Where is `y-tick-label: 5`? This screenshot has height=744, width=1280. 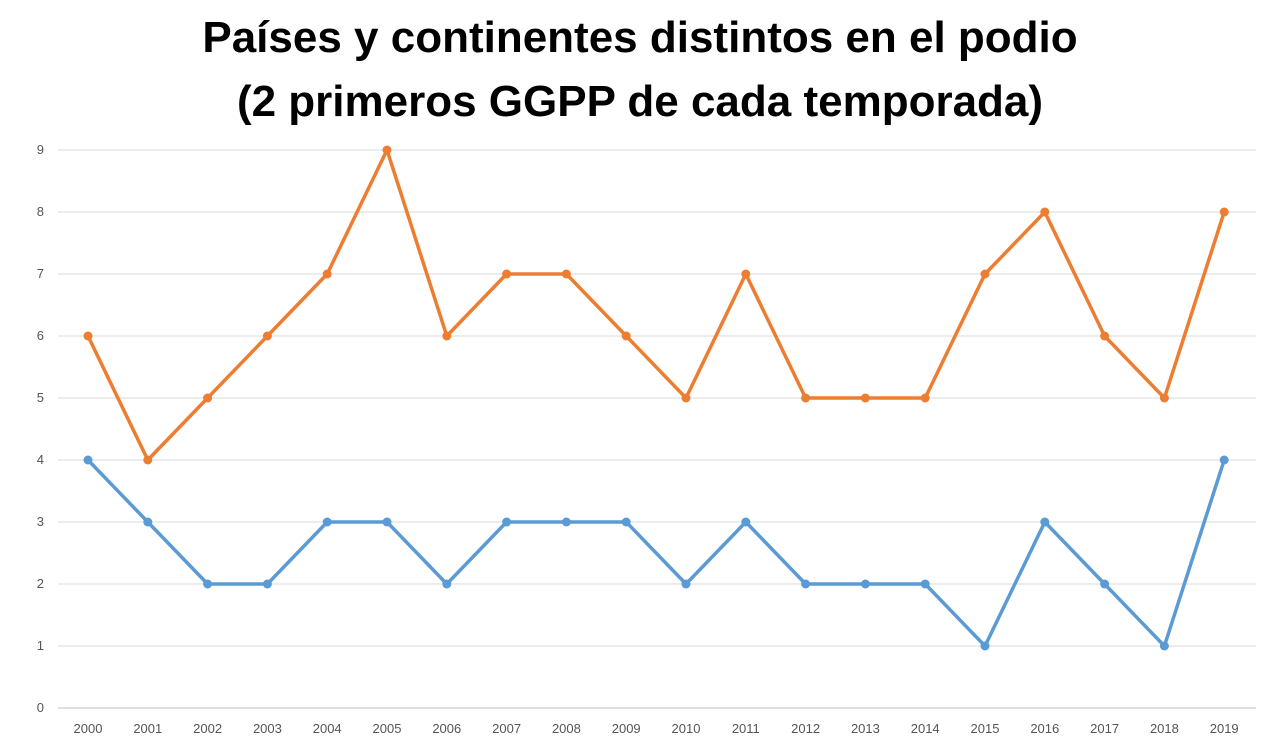
y-tick-label: 5 is located at coordinates (40, 397).